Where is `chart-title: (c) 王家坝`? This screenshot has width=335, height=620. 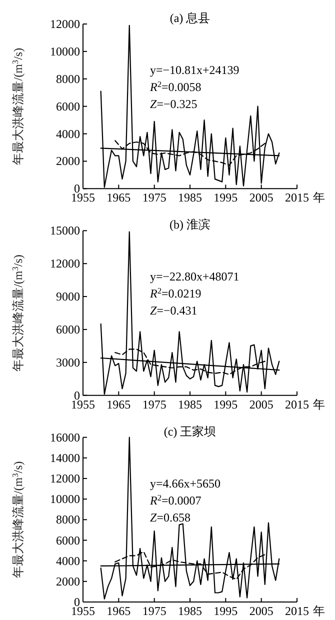 chart-title: (c) 王家坝 is located at coordinates (190, 431).